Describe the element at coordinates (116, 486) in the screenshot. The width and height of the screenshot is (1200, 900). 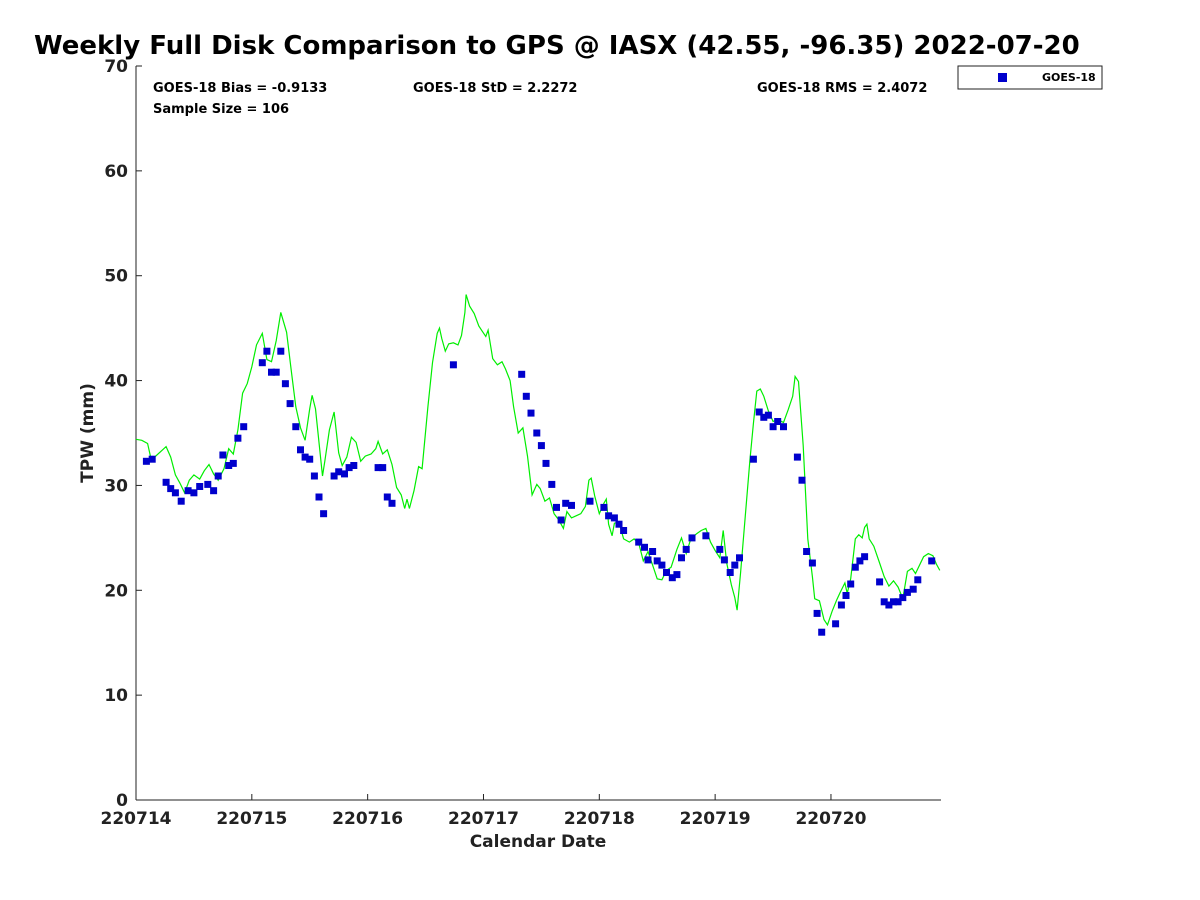
I see `y-tick-label: 30` at that location.